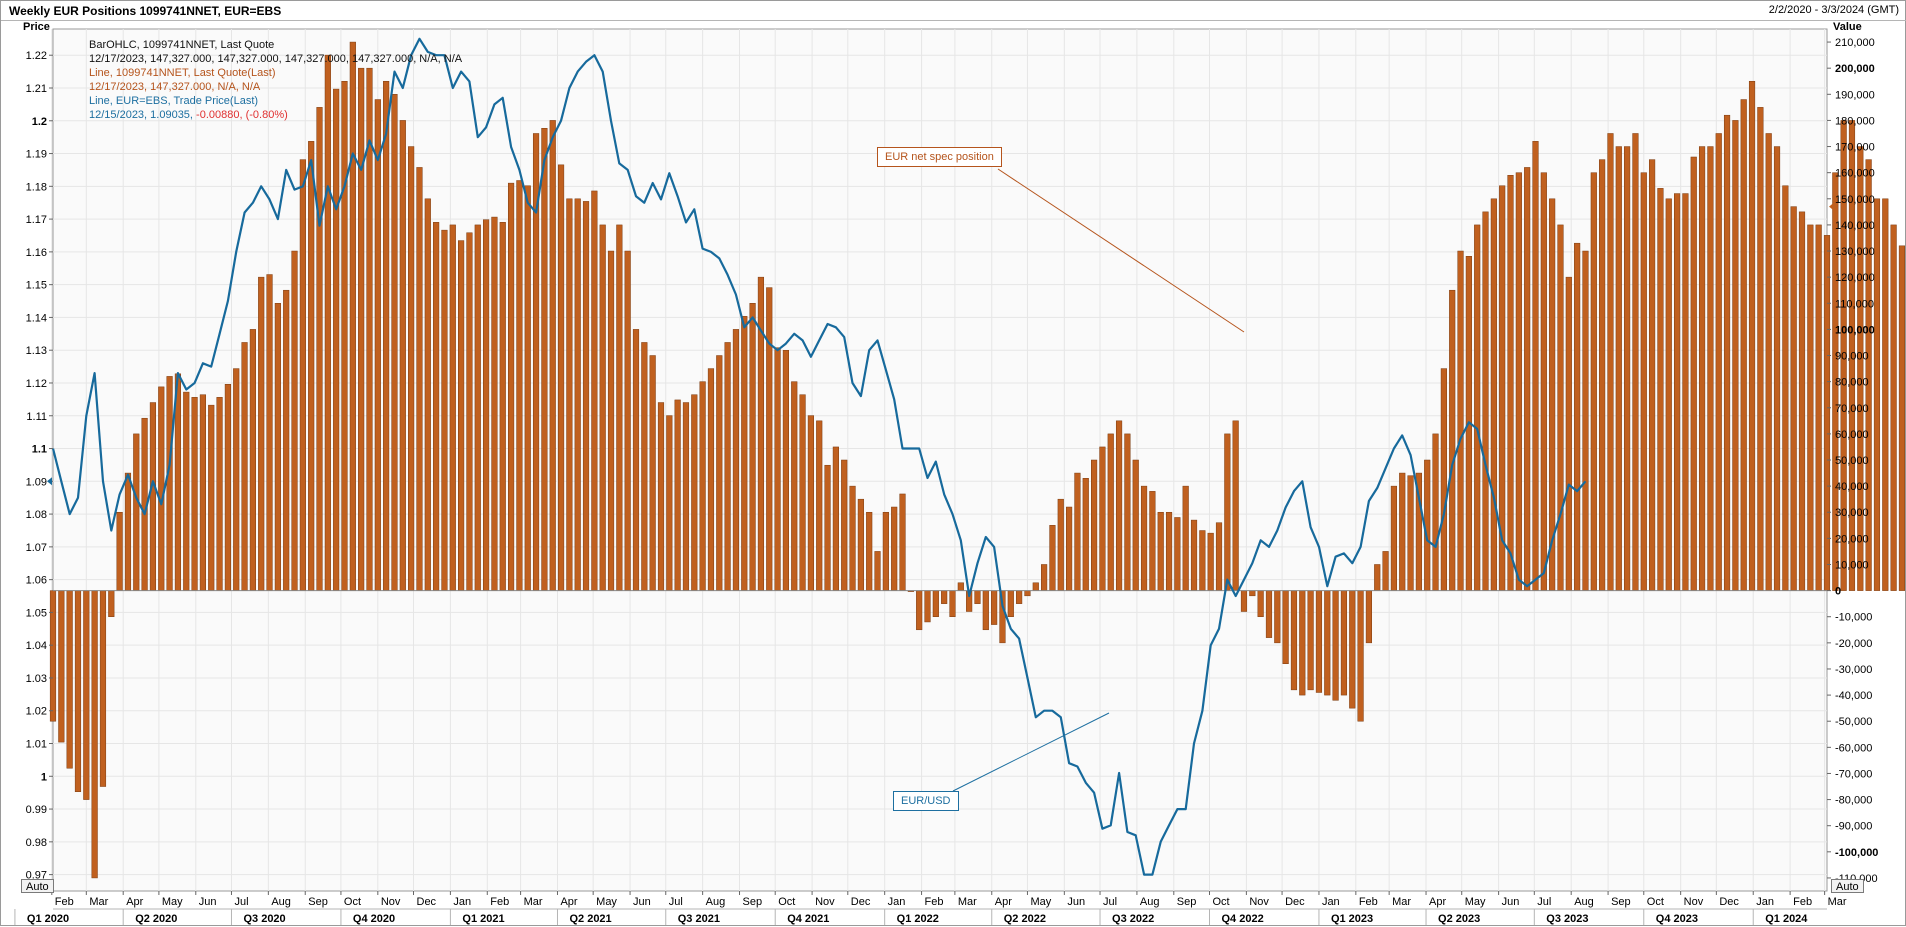 This screenshot has width=1906, height=927. What do you see at coordinates (1133, 919) in the screenshot?
I see `quarter-label: Q3 2022` at bounding box center [1133, 919].